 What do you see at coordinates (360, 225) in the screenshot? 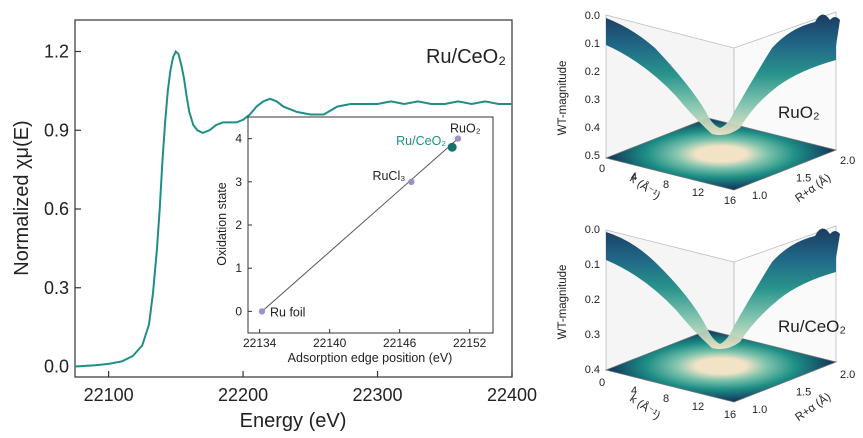
I see `inset-fit-line` at bounding box center [360, 225].